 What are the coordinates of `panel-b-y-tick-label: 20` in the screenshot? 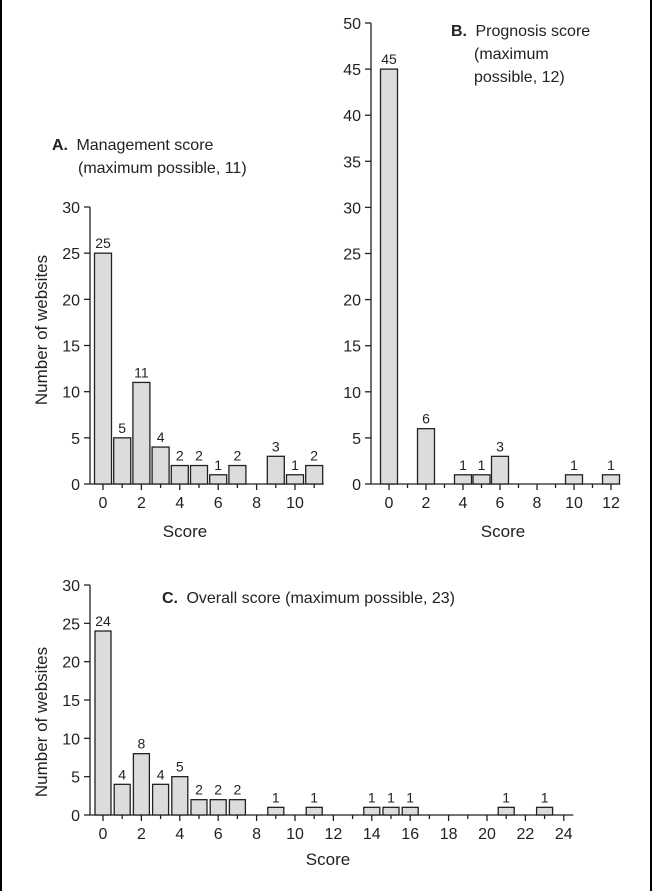 It's located at (352, 301).